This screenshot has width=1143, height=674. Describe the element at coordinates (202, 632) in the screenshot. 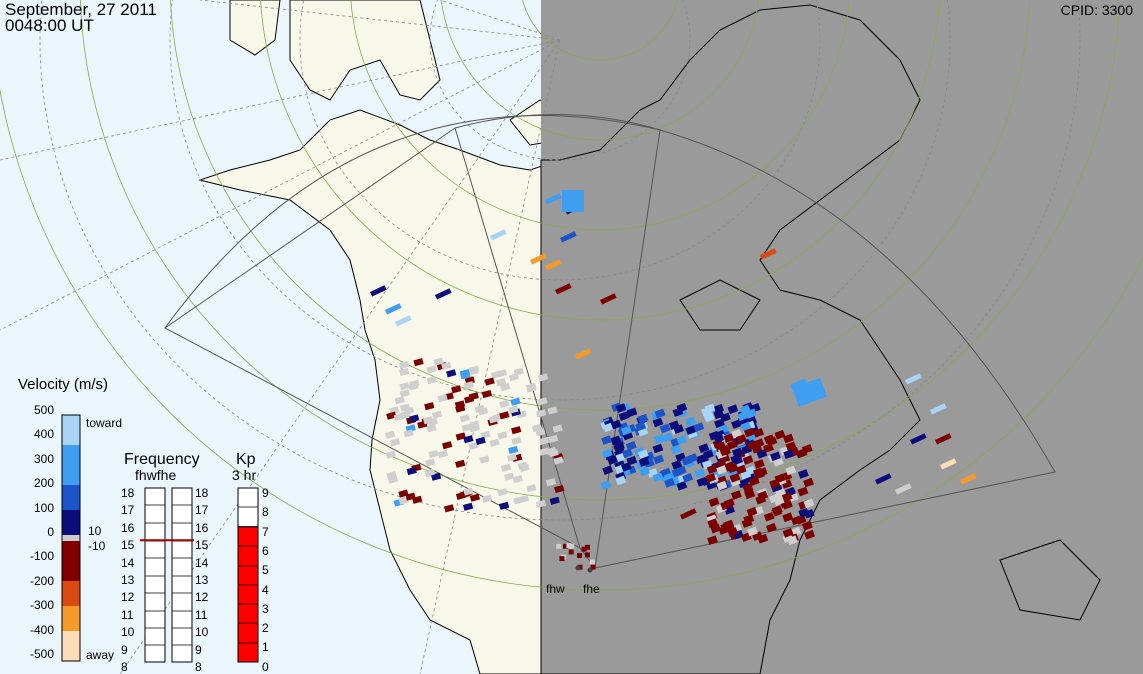

I see `fhe-frequency-tick: 10` at that location.